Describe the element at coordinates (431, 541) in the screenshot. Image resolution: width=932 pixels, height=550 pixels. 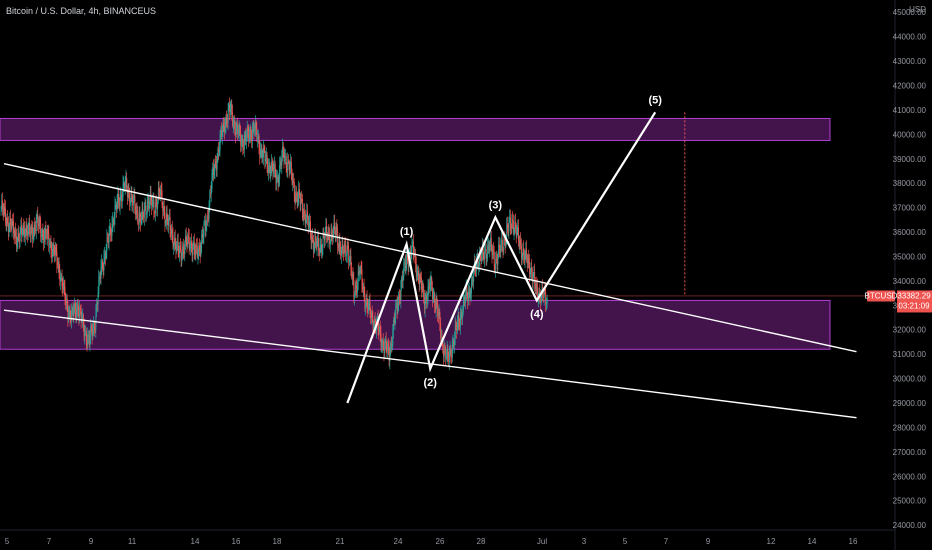
I see `time-axis: 5 7 9 11 14 16 18 21 24 26 28 Jul 3 5 7 9 12 14 16` at that location.